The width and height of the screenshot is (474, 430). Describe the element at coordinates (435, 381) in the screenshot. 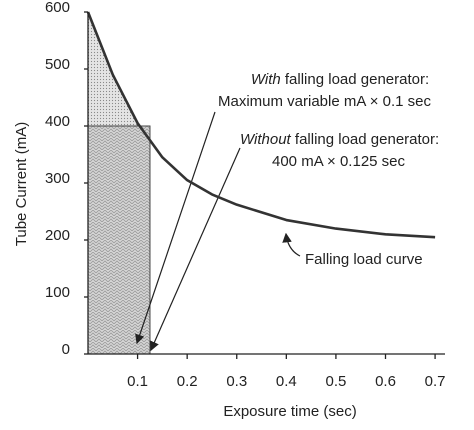

I see `x-tick-label: 0.7` at that location.